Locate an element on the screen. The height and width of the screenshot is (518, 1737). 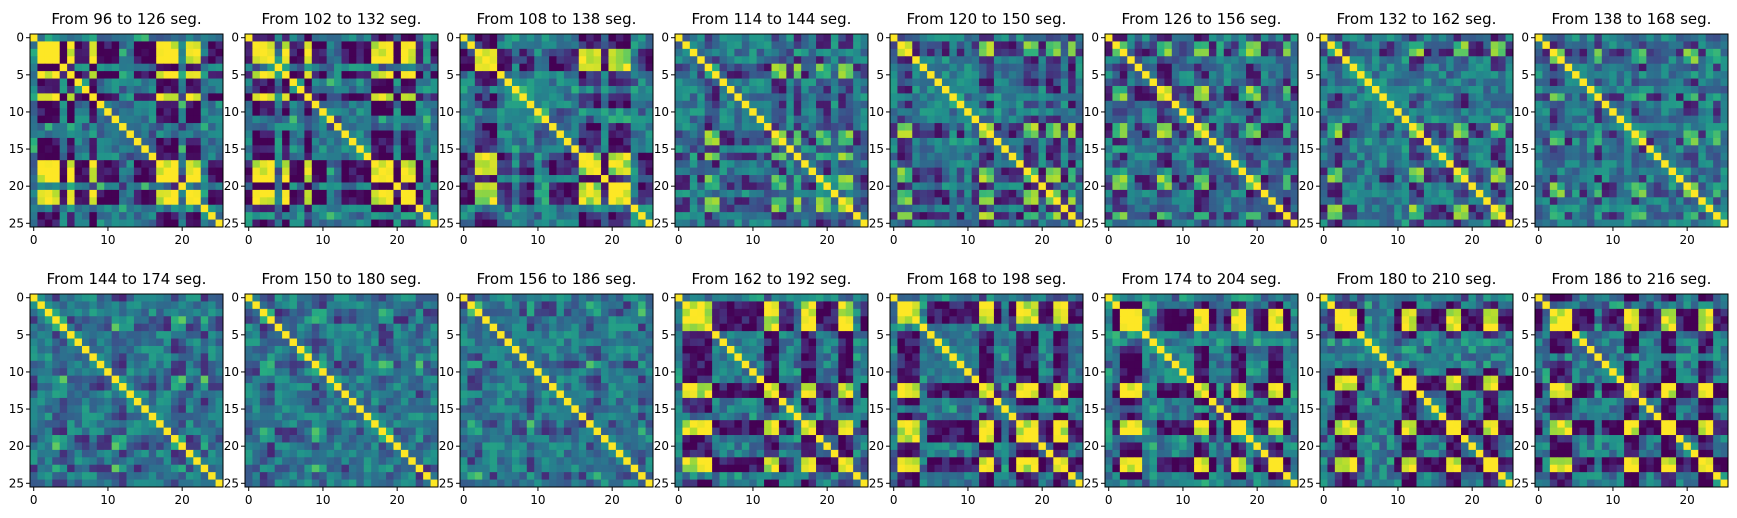
x-tick-label: 20 is located at coordinates (1257, 240).